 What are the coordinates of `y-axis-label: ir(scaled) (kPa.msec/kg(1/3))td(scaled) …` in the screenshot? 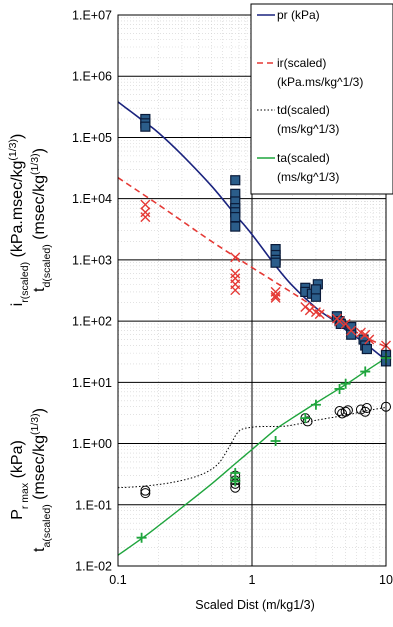 It's located at (30, 343).